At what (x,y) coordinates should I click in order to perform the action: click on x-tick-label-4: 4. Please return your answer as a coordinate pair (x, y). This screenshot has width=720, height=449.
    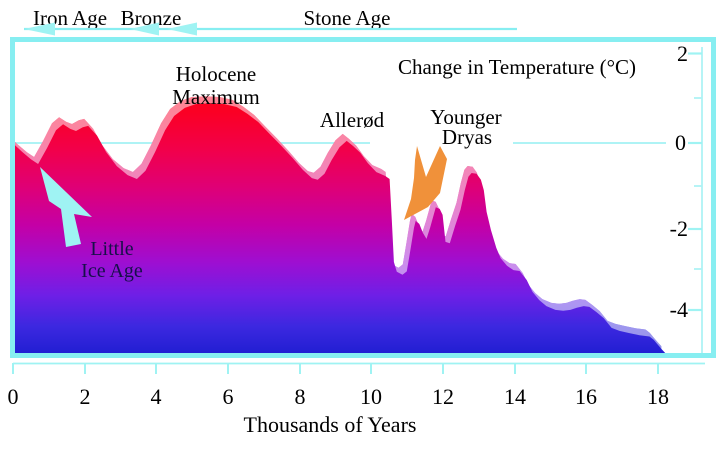
    Looking at the image, I should click on (156, 396).